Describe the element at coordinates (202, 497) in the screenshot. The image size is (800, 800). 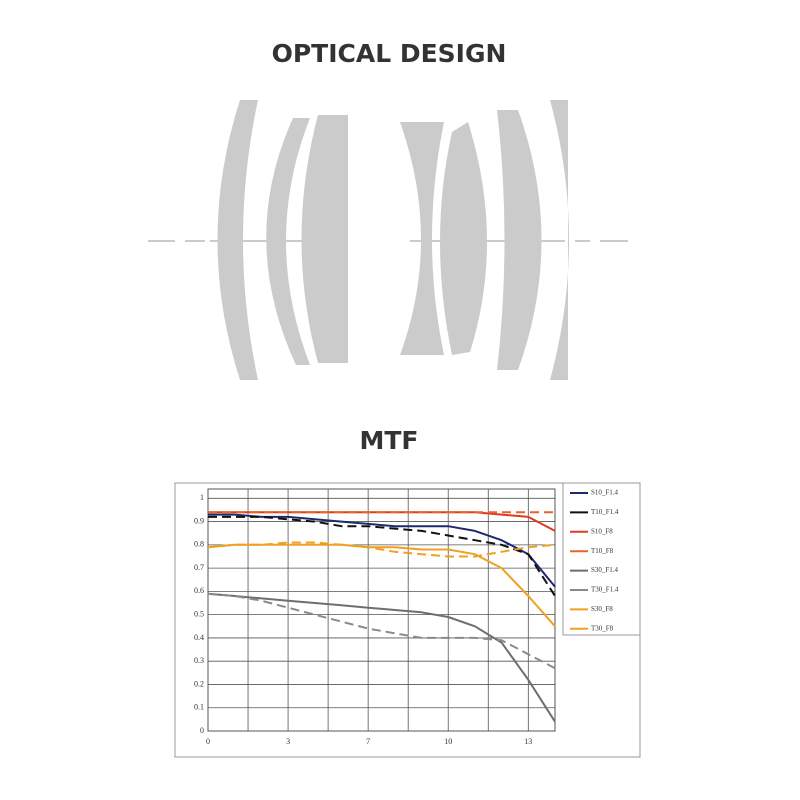
I see `y-tick-label: 1` at that location.